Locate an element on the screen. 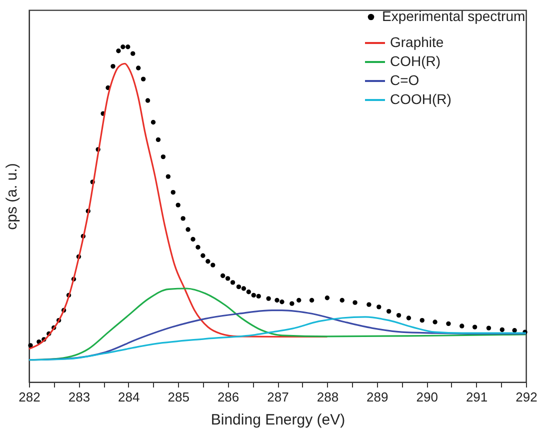 This screenshot has height=439, width=557. x-tick-label: 288 is located at coordinates (327, 397).